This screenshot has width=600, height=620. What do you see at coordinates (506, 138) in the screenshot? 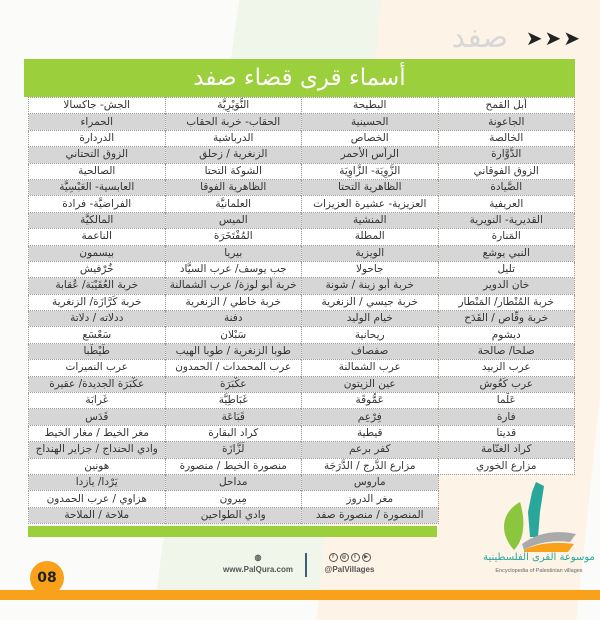
I see `village-cell: الخالصة` at bounding box center [506, 138].